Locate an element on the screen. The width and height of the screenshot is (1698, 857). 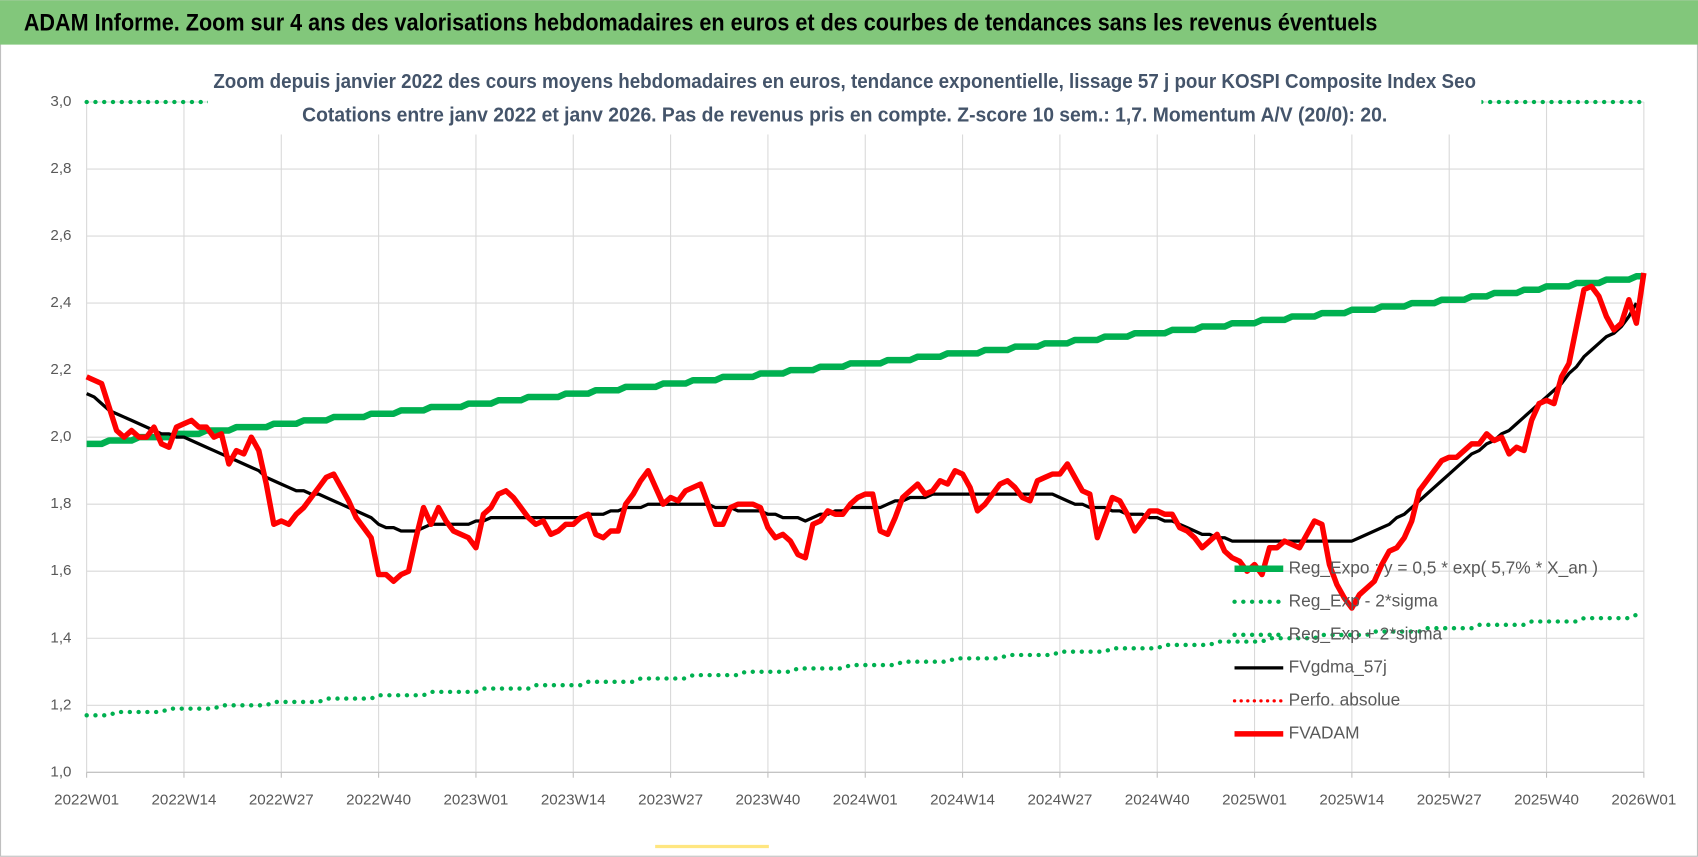
x-tick-label: 2023W40 is located at coordinates (767, 799).